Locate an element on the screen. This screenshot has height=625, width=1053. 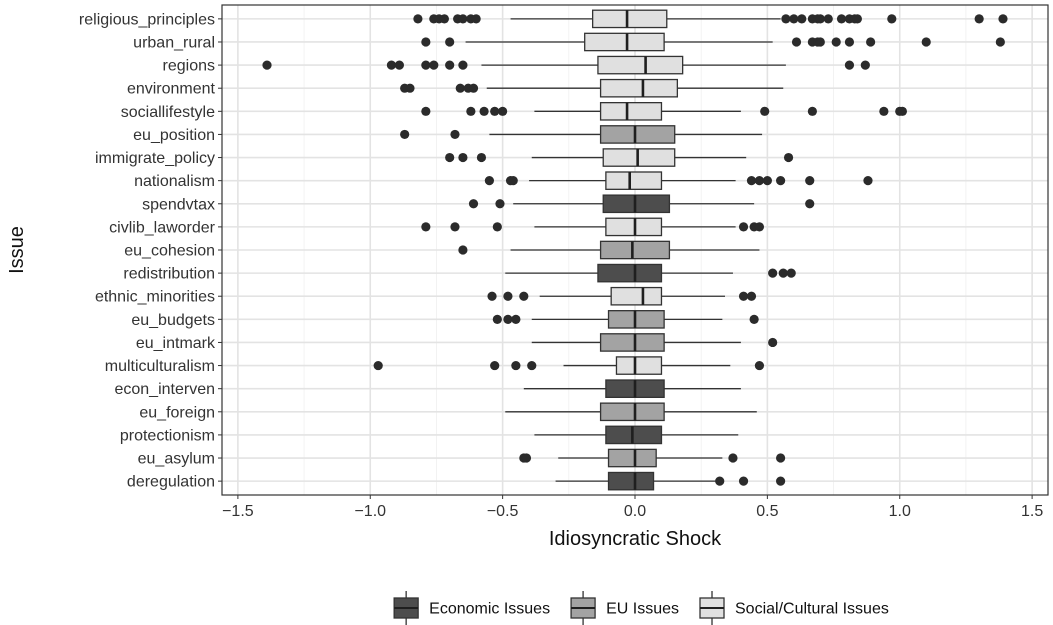
box-civlib_laworder is located at coordinates (635, 227).